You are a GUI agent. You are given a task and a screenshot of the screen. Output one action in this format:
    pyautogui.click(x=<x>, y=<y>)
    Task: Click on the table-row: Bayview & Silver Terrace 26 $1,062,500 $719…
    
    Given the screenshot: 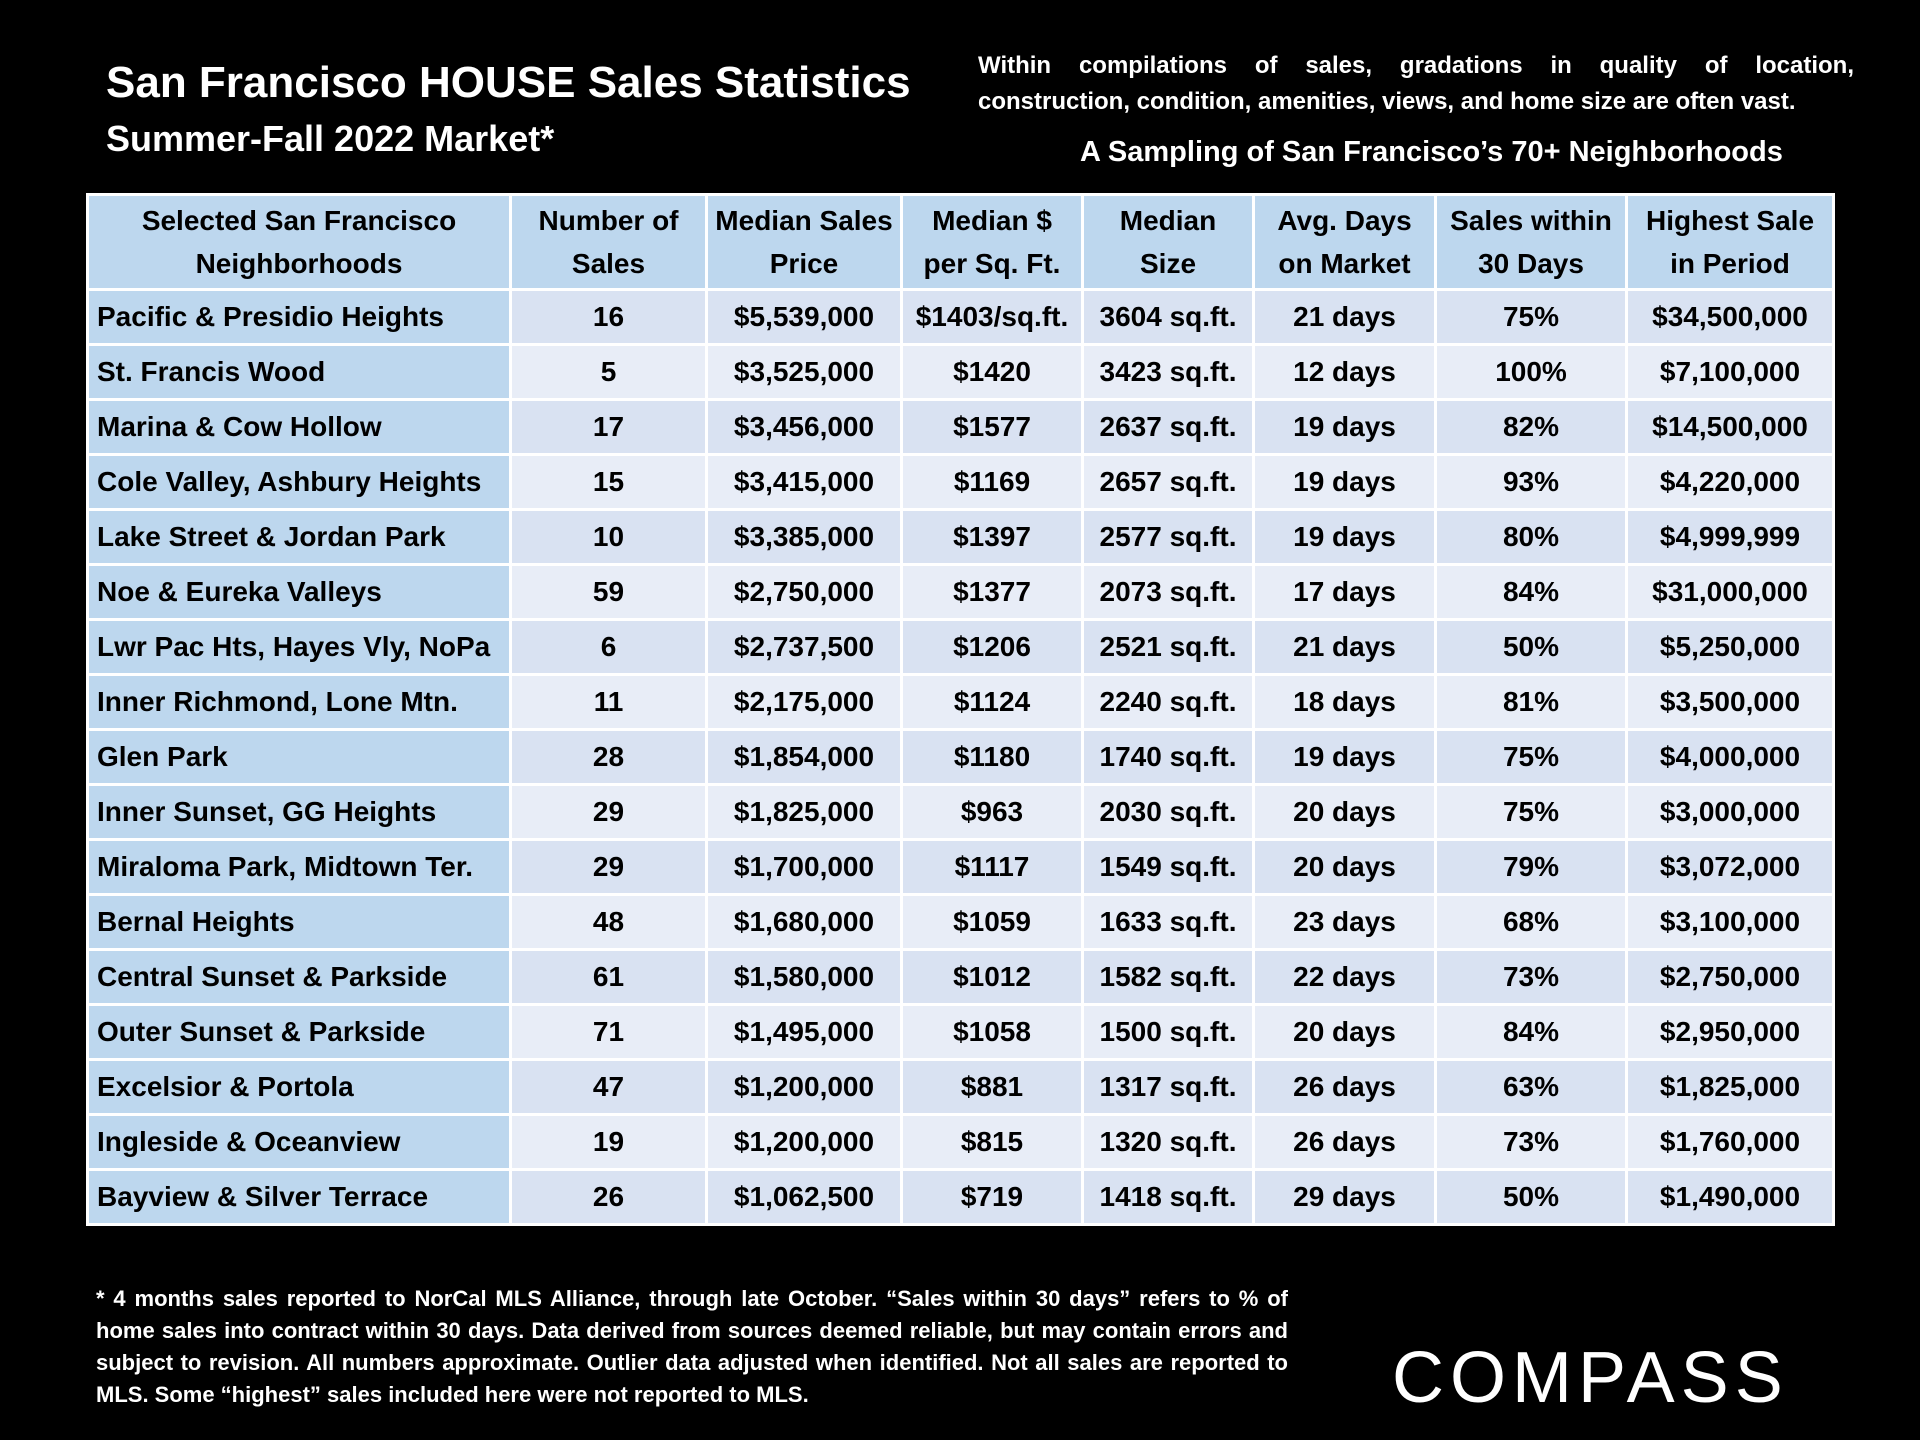 What is the action you would take?
    pyautogui.click(x=960, y=1197)
    